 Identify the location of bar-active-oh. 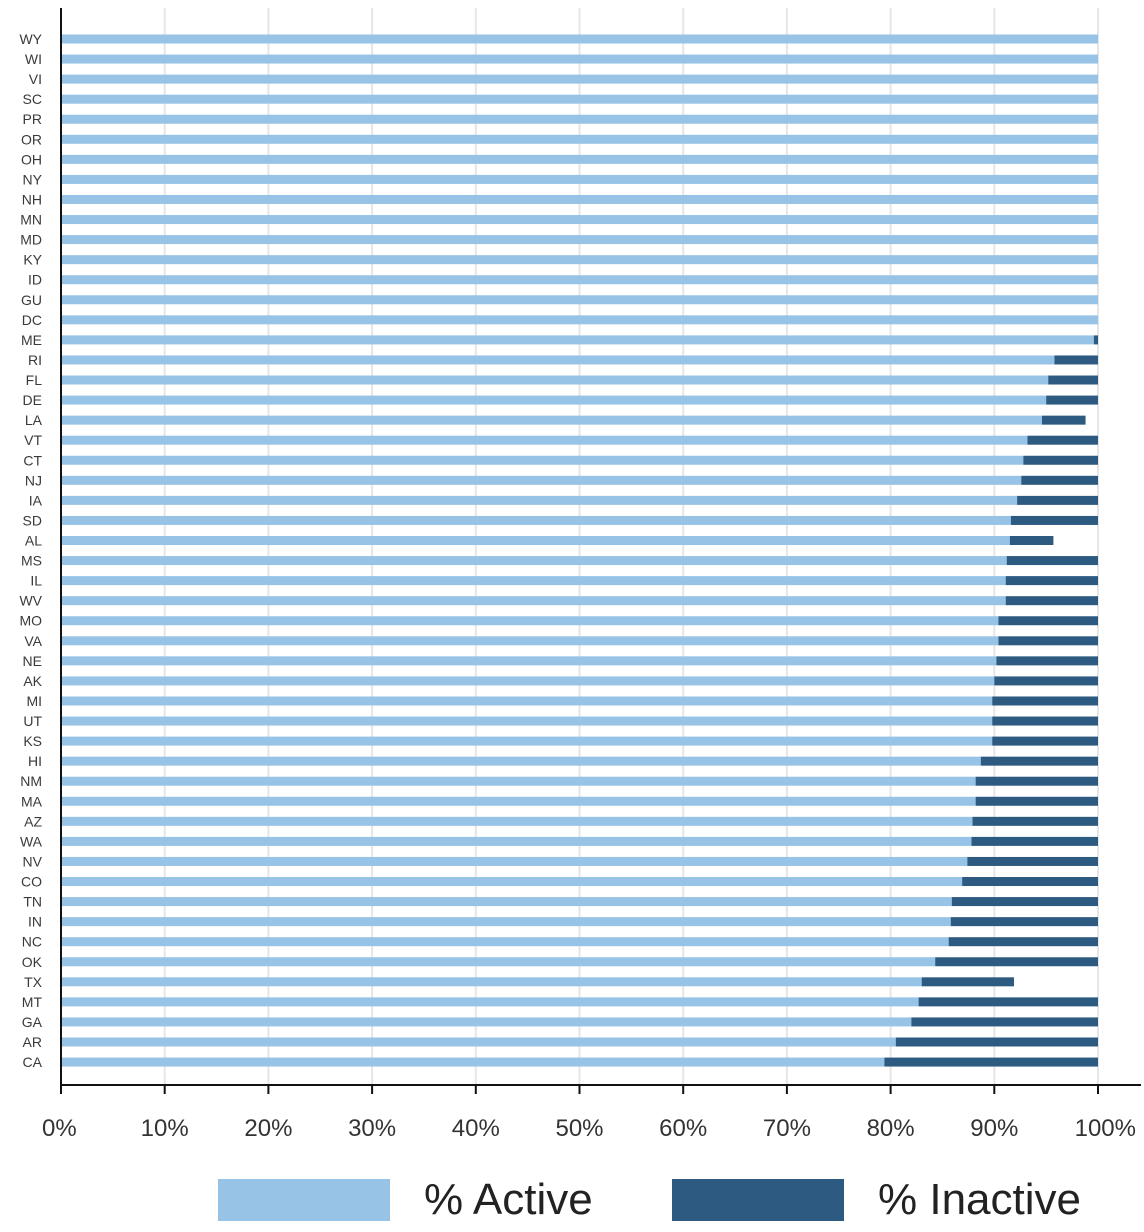
(579, 159).